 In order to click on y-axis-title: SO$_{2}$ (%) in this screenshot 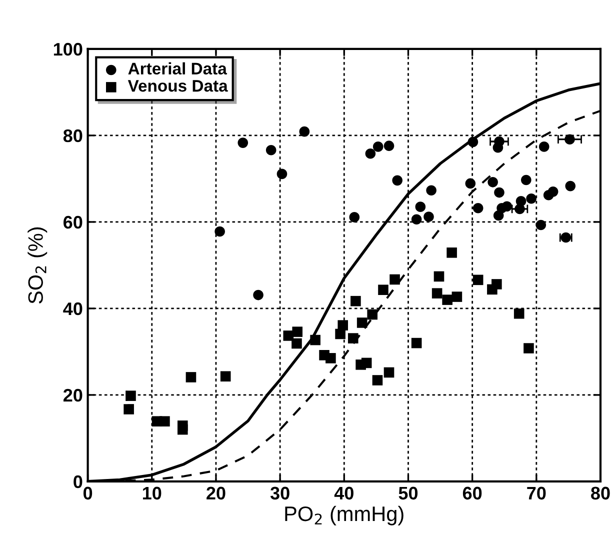, I will do `click(38, 265)`.